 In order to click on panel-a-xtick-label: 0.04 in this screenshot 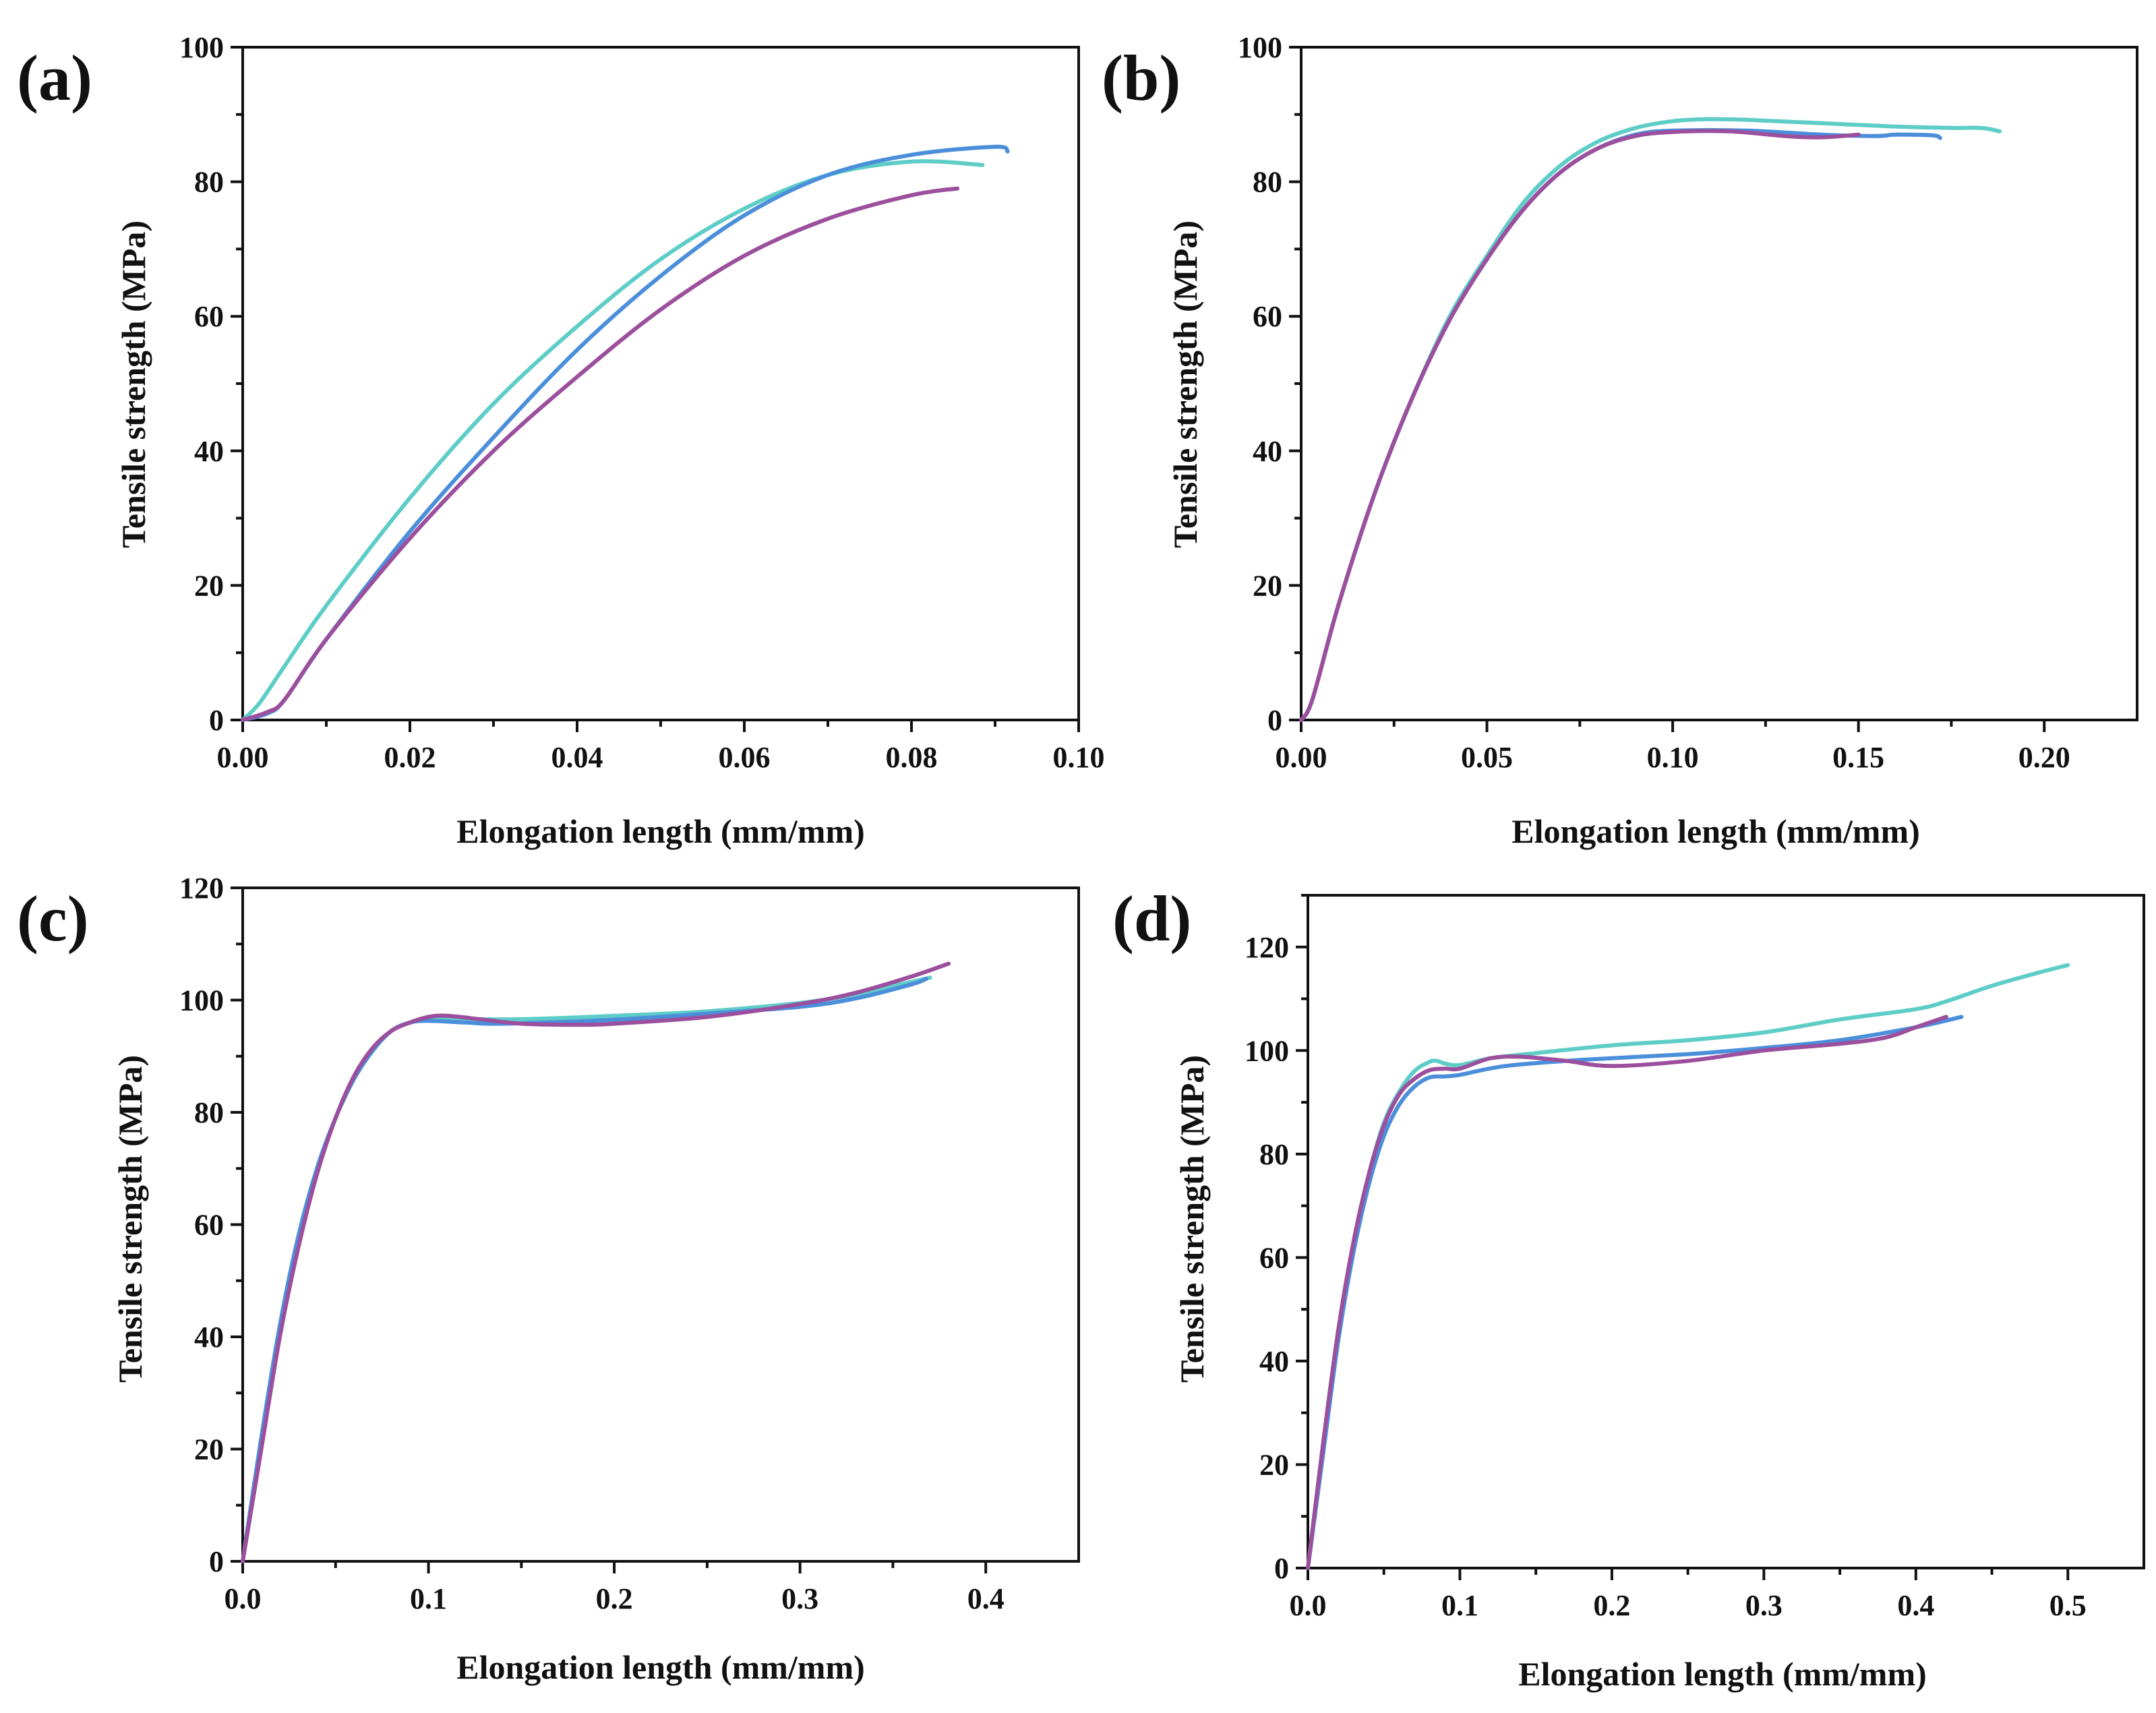, I will do `click(577, 758)`.